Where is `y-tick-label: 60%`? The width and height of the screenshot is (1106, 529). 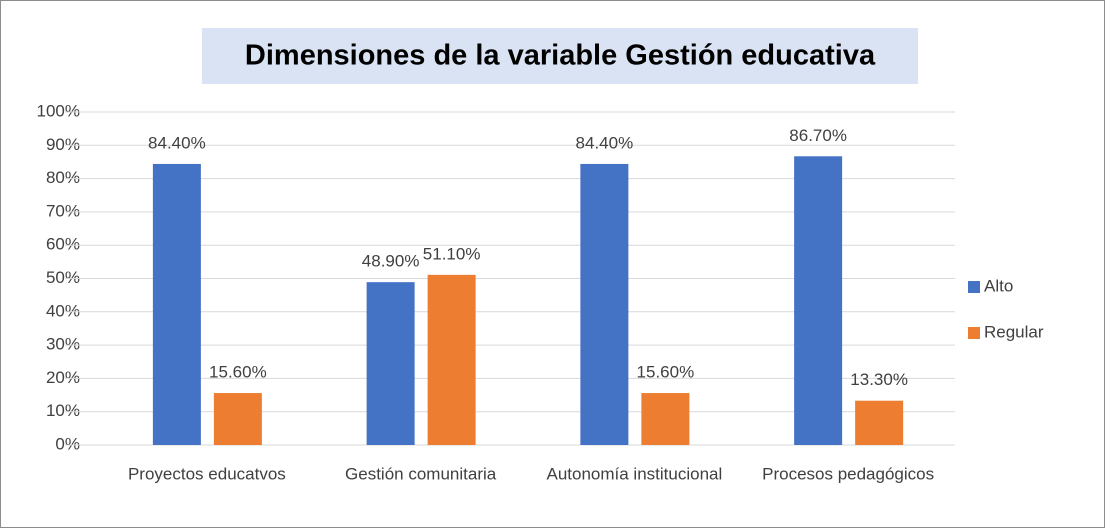 y-tick-label: 60% is located at coordinates (63, 244).